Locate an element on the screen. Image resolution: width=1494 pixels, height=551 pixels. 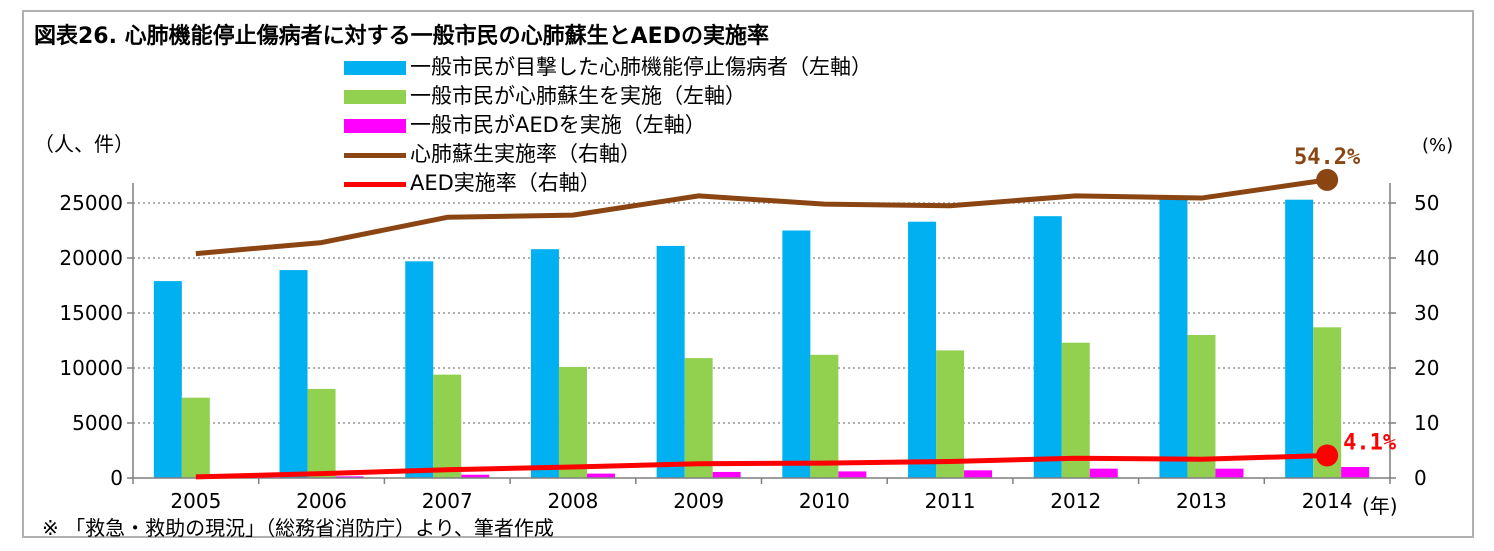
left-tick-label: 5000 is located at coordinates (97, 423).